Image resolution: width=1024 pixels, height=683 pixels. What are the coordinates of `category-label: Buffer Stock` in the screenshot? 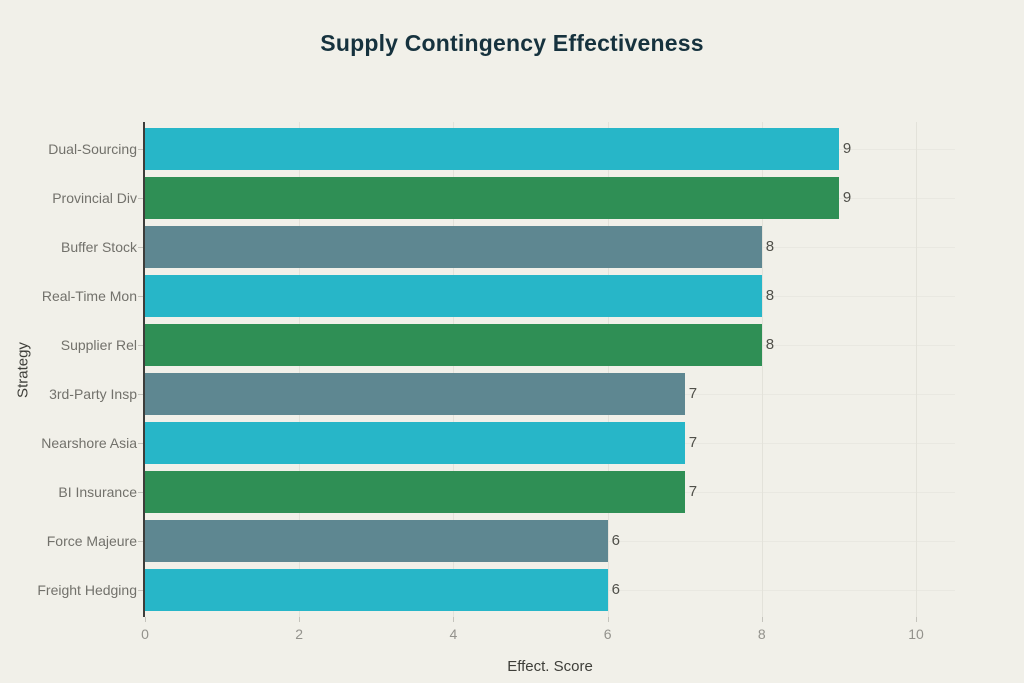 It's located at (98, 247).